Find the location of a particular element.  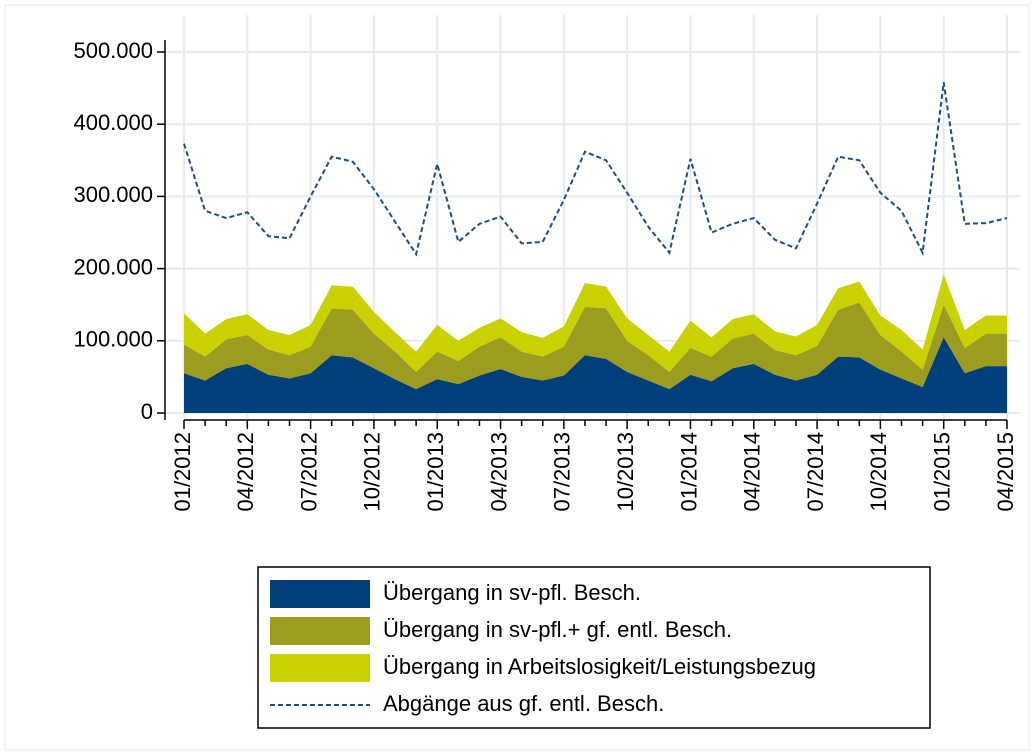

x-tick-label: 01/2012 is located at coordinates (182, 472).